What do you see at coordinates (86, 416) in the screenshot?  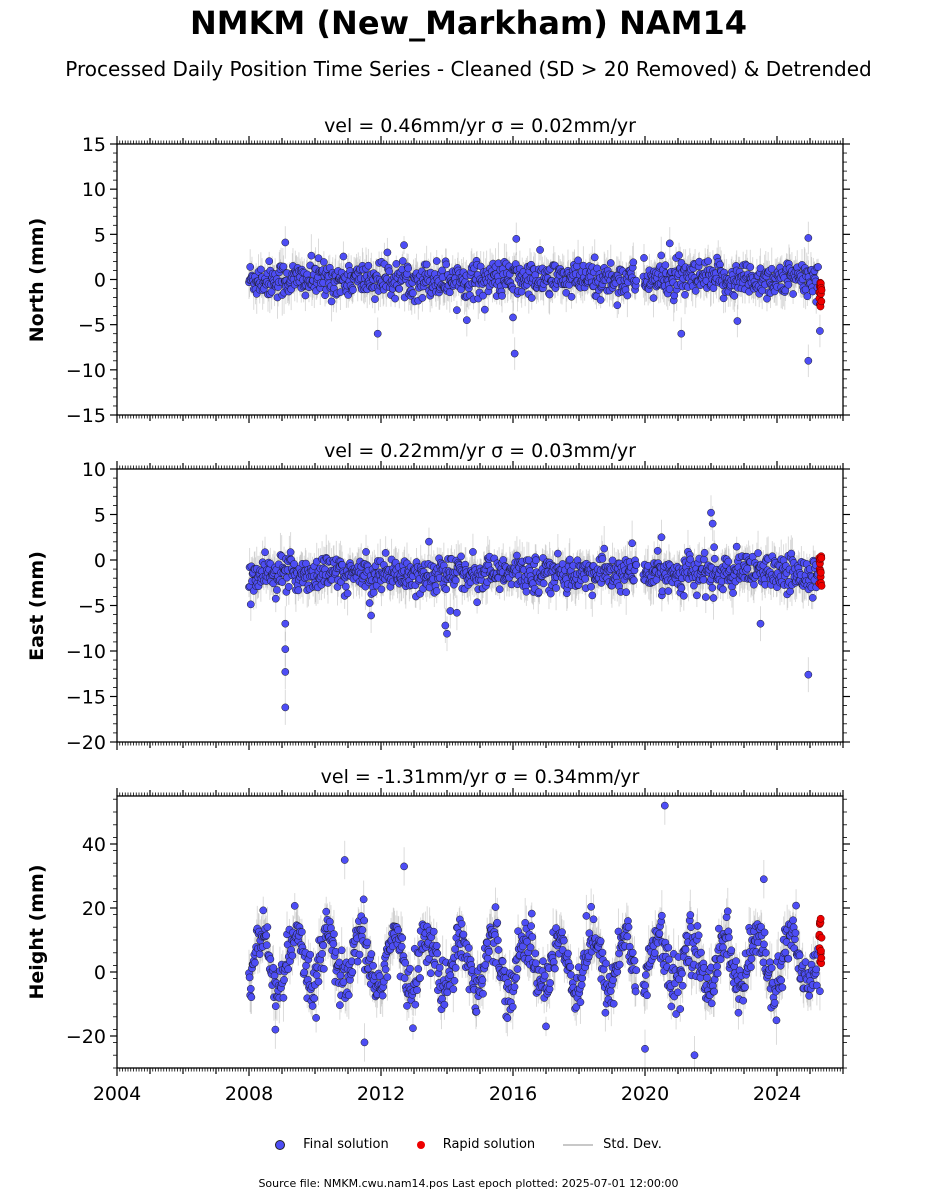 I see `y-tick-label: −15` at bounding box center [86, 416].